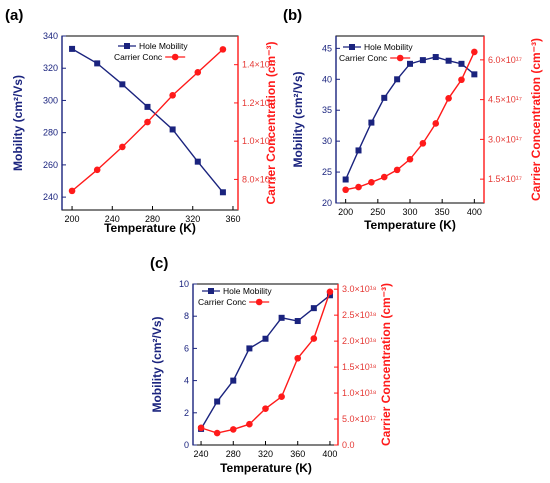 This screenshot has width=550, height=483. Describe the element at coordinates (505, 179) in the screenshot. I see `y-right-tick-label: 1.5×10¹⁷` at that location.